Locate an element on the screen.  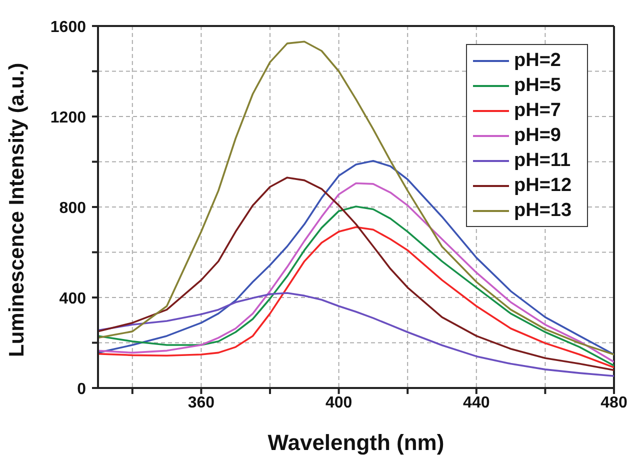
legend-label: pH=2 is located at coordinates (537, 61).